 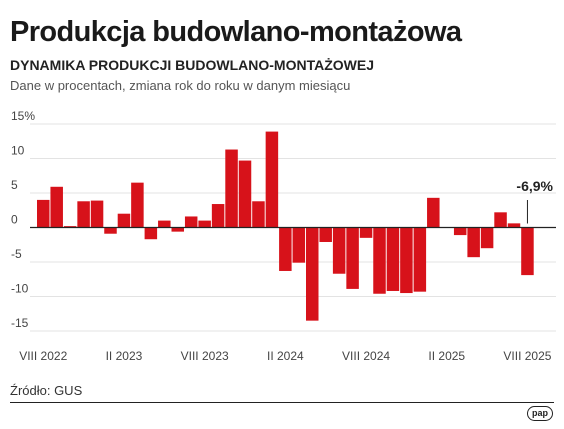 I want to click on y-tick-label: -5, so click(x=16, y=254).